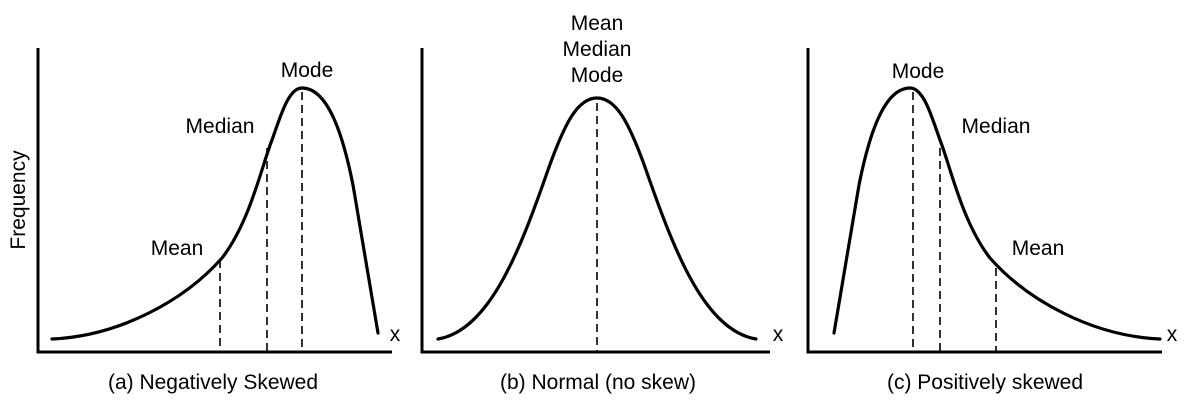  What do you see at coordinates (18, 200) in the screenshot?
I see `y-axis-label: Frequency` at bounding box center [18, 200].